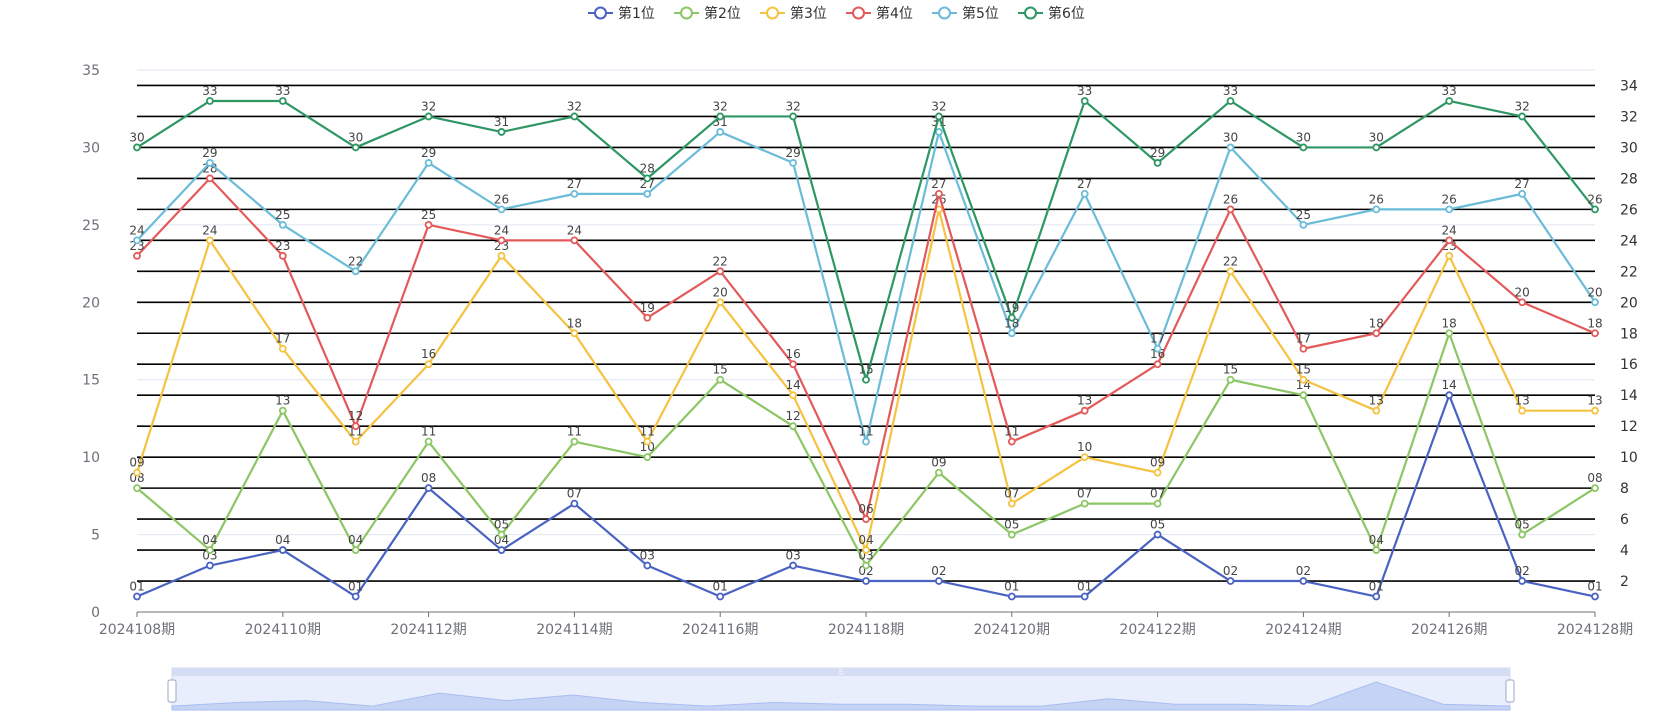 Image resolution: width=1675 pixels, height=720 pixels. Describe the element at coordinates (965, 13) in the screenshot. I see `legend-item: 第5位` at that location.